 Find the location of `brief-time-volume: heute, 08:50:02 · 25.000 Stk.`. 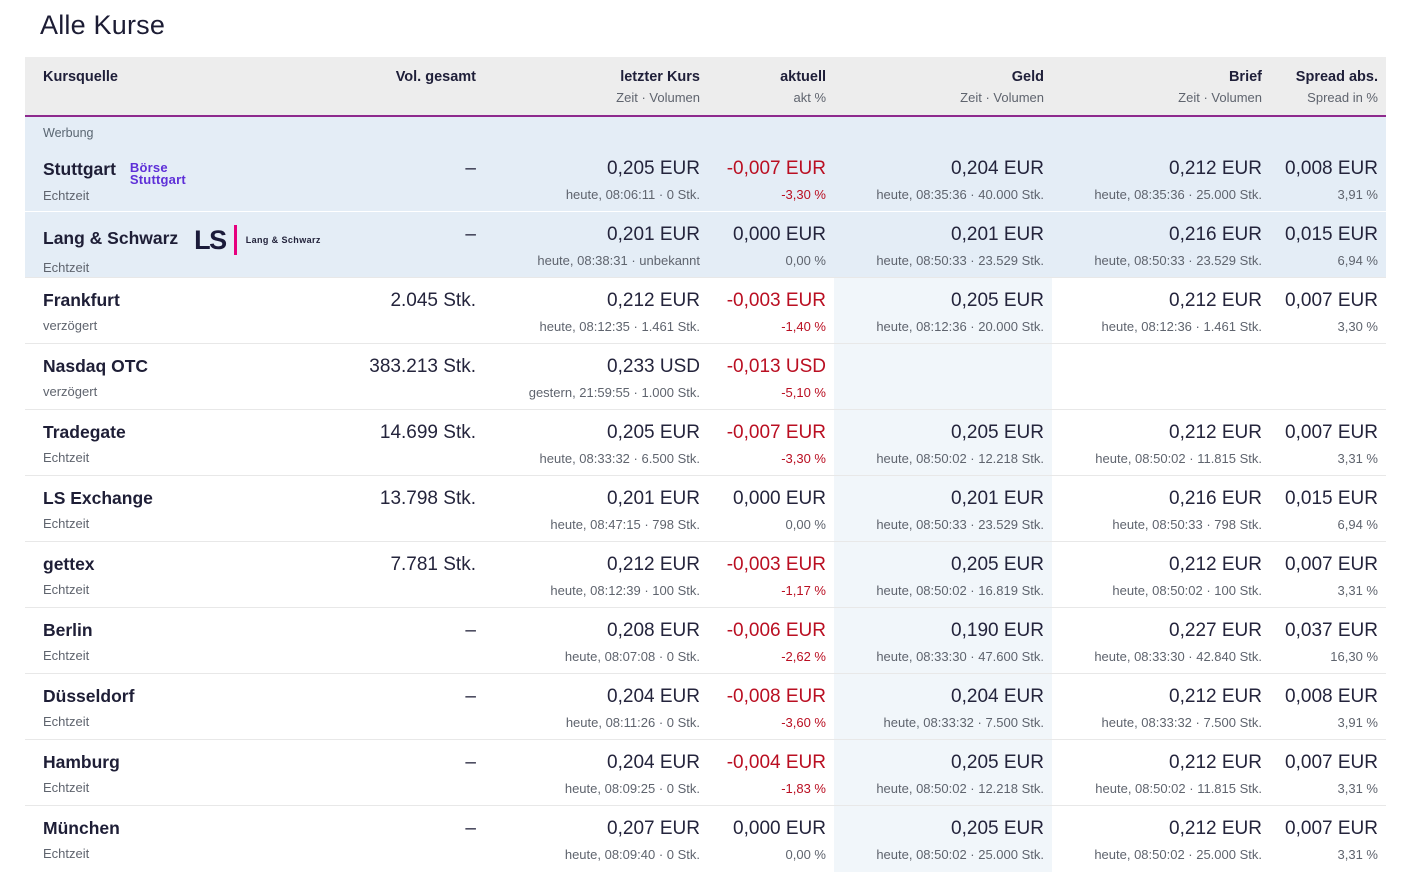

brief-time-volume: heute, 08:50:02 · 25.000 Stk. is located at coordinates (1178, 854).